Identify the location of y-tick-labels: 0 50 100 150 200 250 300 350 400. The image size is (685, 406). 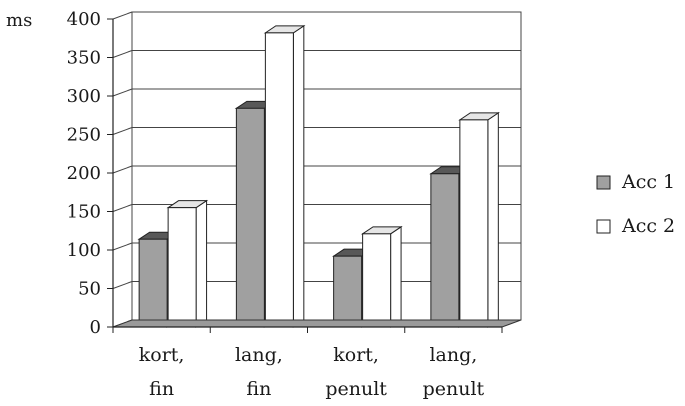
(84, 173).